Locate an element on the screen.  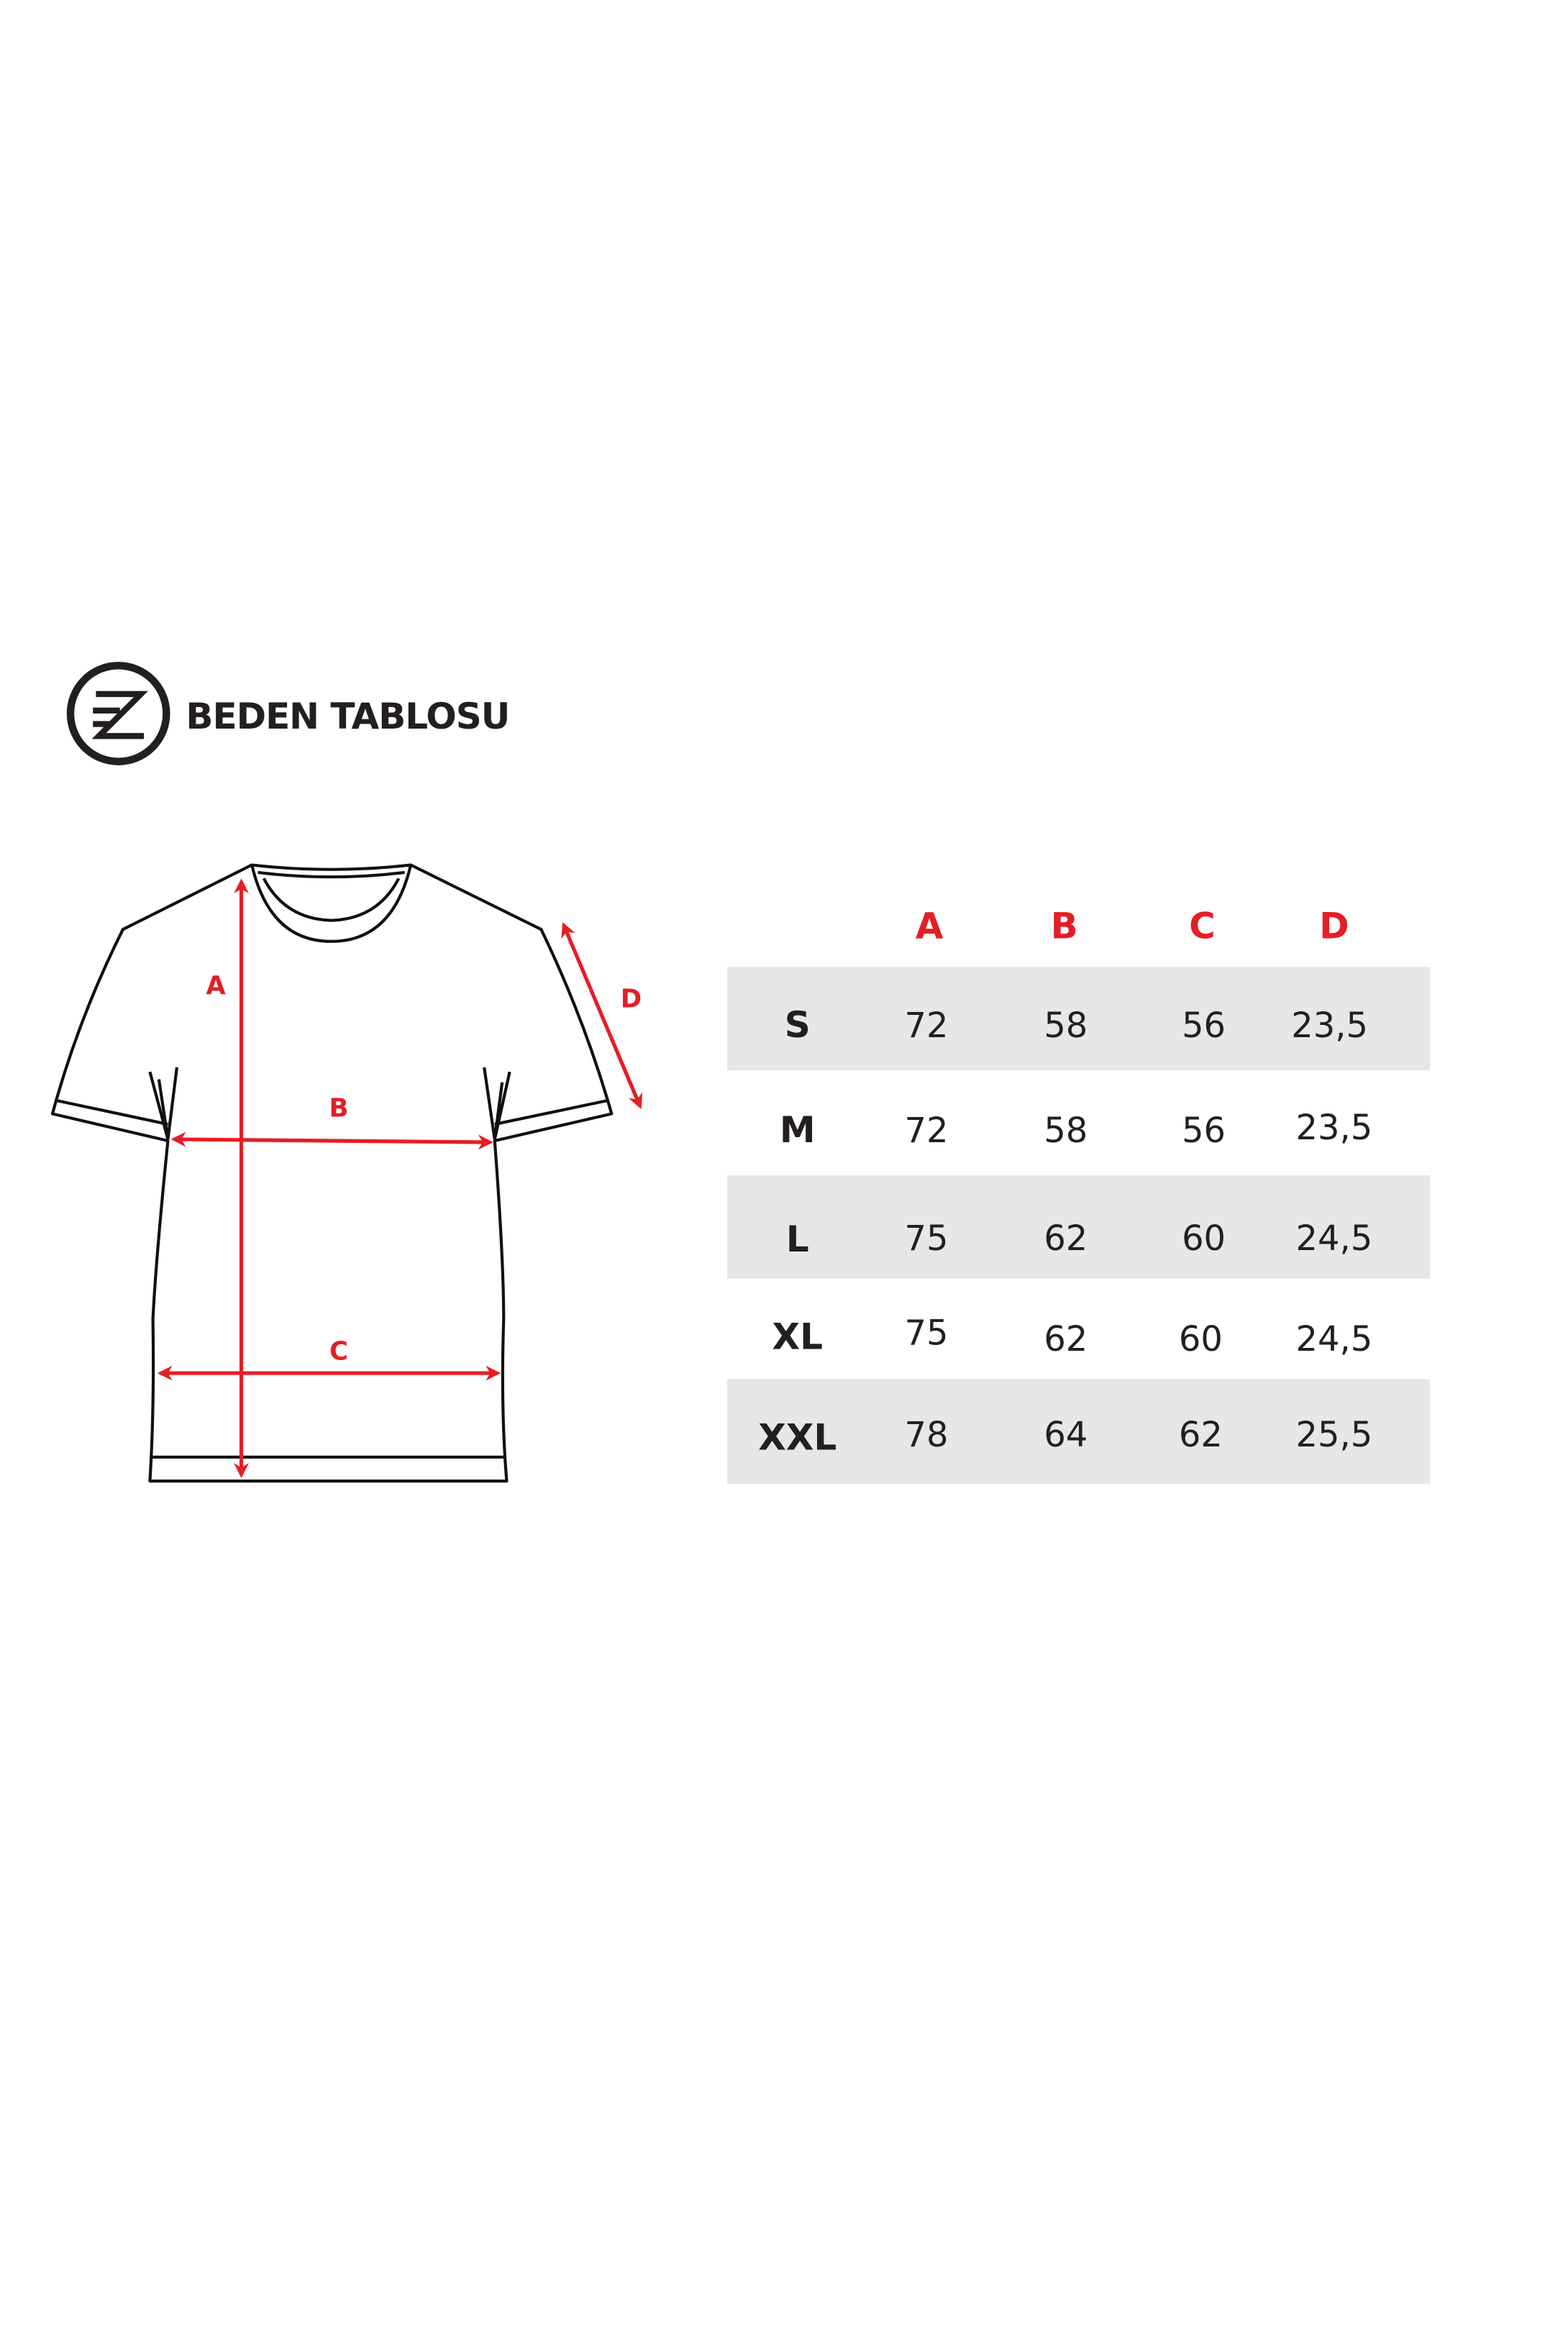
measurement-arrows: A B C D is located at coordinates (400, 1178).